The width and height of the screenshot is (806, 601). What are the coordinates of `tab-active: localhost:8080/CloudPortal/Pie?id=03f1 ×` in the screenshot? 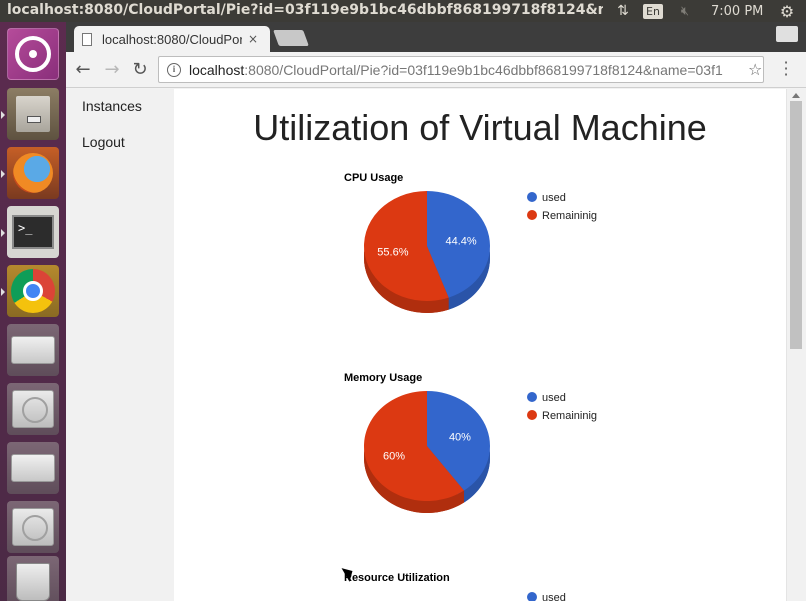 It's located at (172, 39).